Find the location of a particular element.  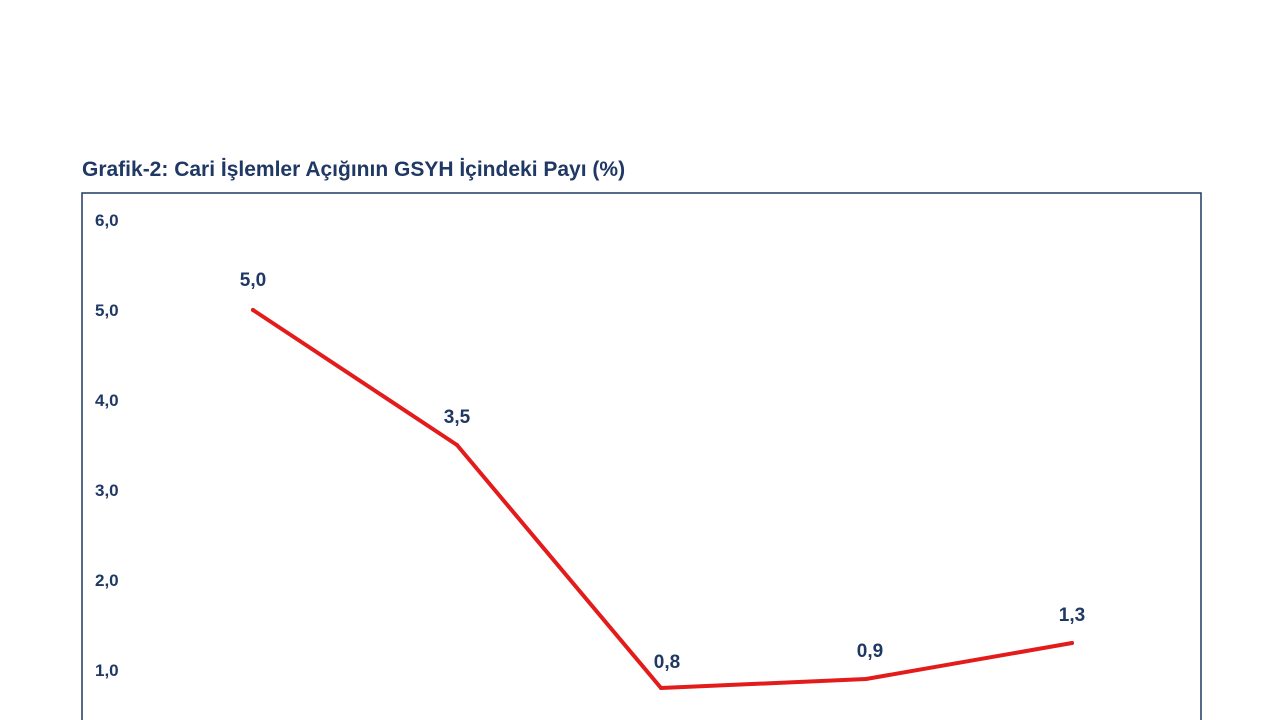

y-tick-label: 5,0 is located at coordinates (107, 310).